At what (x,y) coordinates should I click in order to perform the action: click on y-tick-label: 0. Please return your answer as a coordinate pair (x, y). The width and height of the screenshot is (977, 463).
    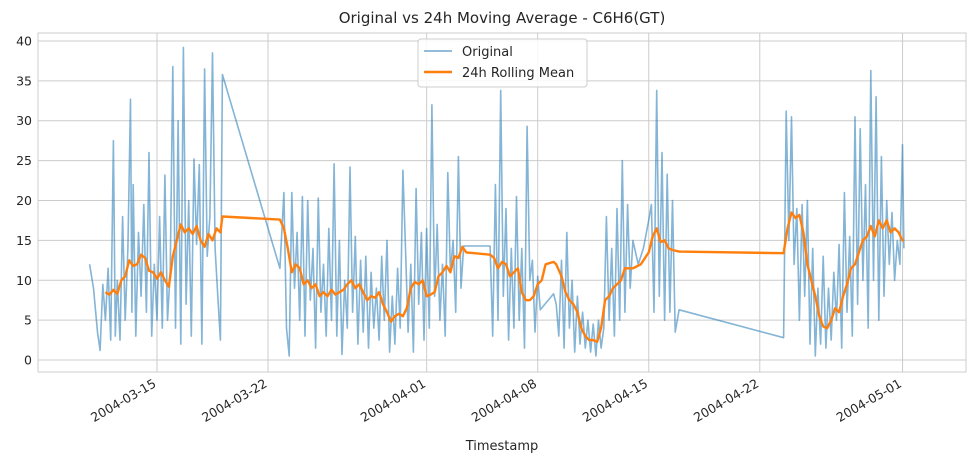
    Looking at the image, I should click on (28, 360).